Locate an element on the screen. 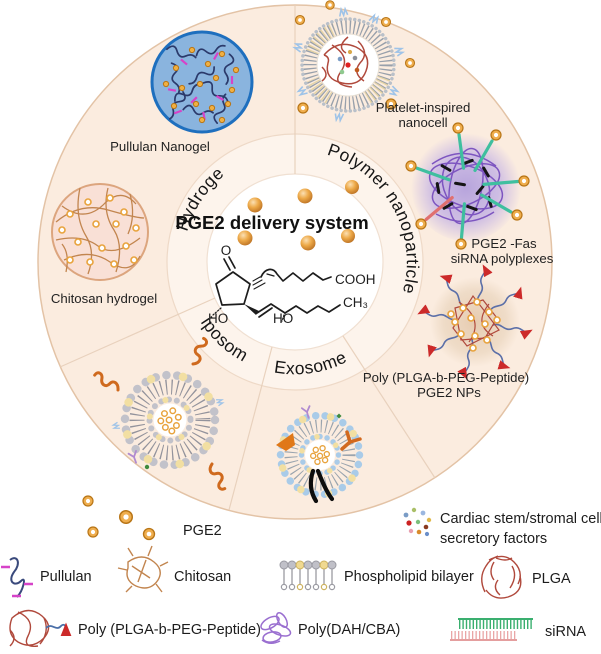 The width and height of the screenshot is (601, 654). legend-item-chitosan: Chitosan is located at coordinates (174, 569).